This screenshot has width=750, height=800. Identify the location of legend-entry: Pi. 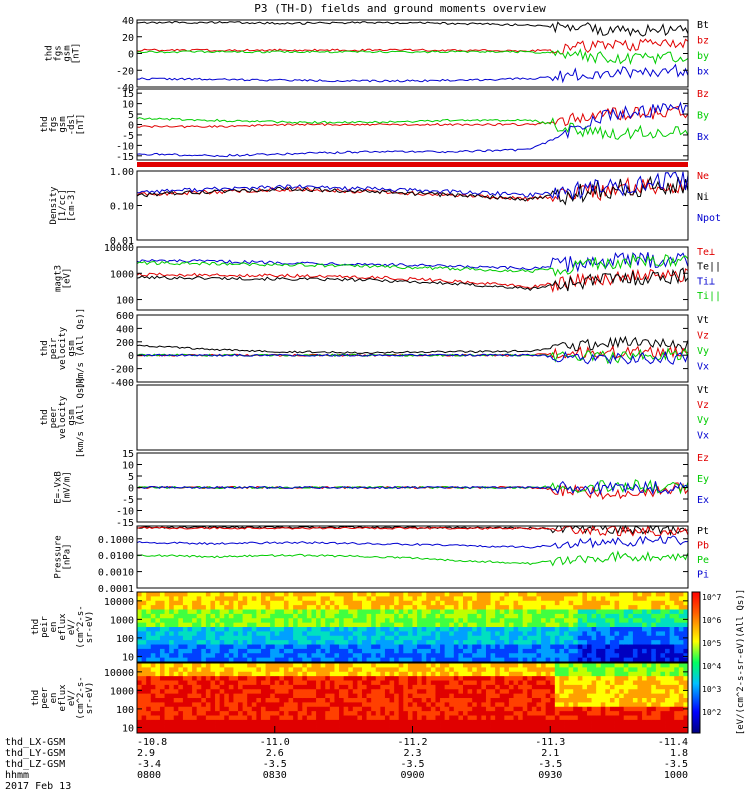
(703, 574).